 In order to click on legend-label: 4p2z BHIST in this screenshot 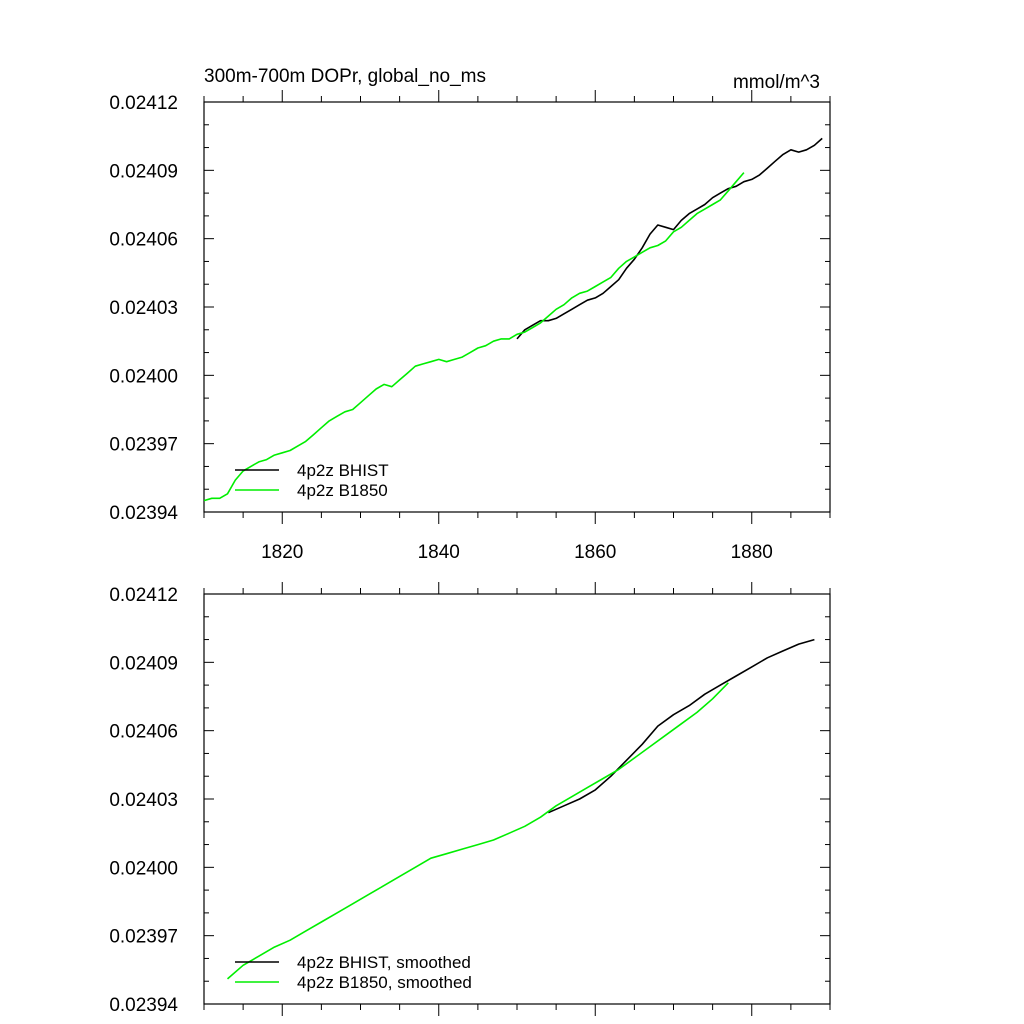, I will do `click(343, 470)`.